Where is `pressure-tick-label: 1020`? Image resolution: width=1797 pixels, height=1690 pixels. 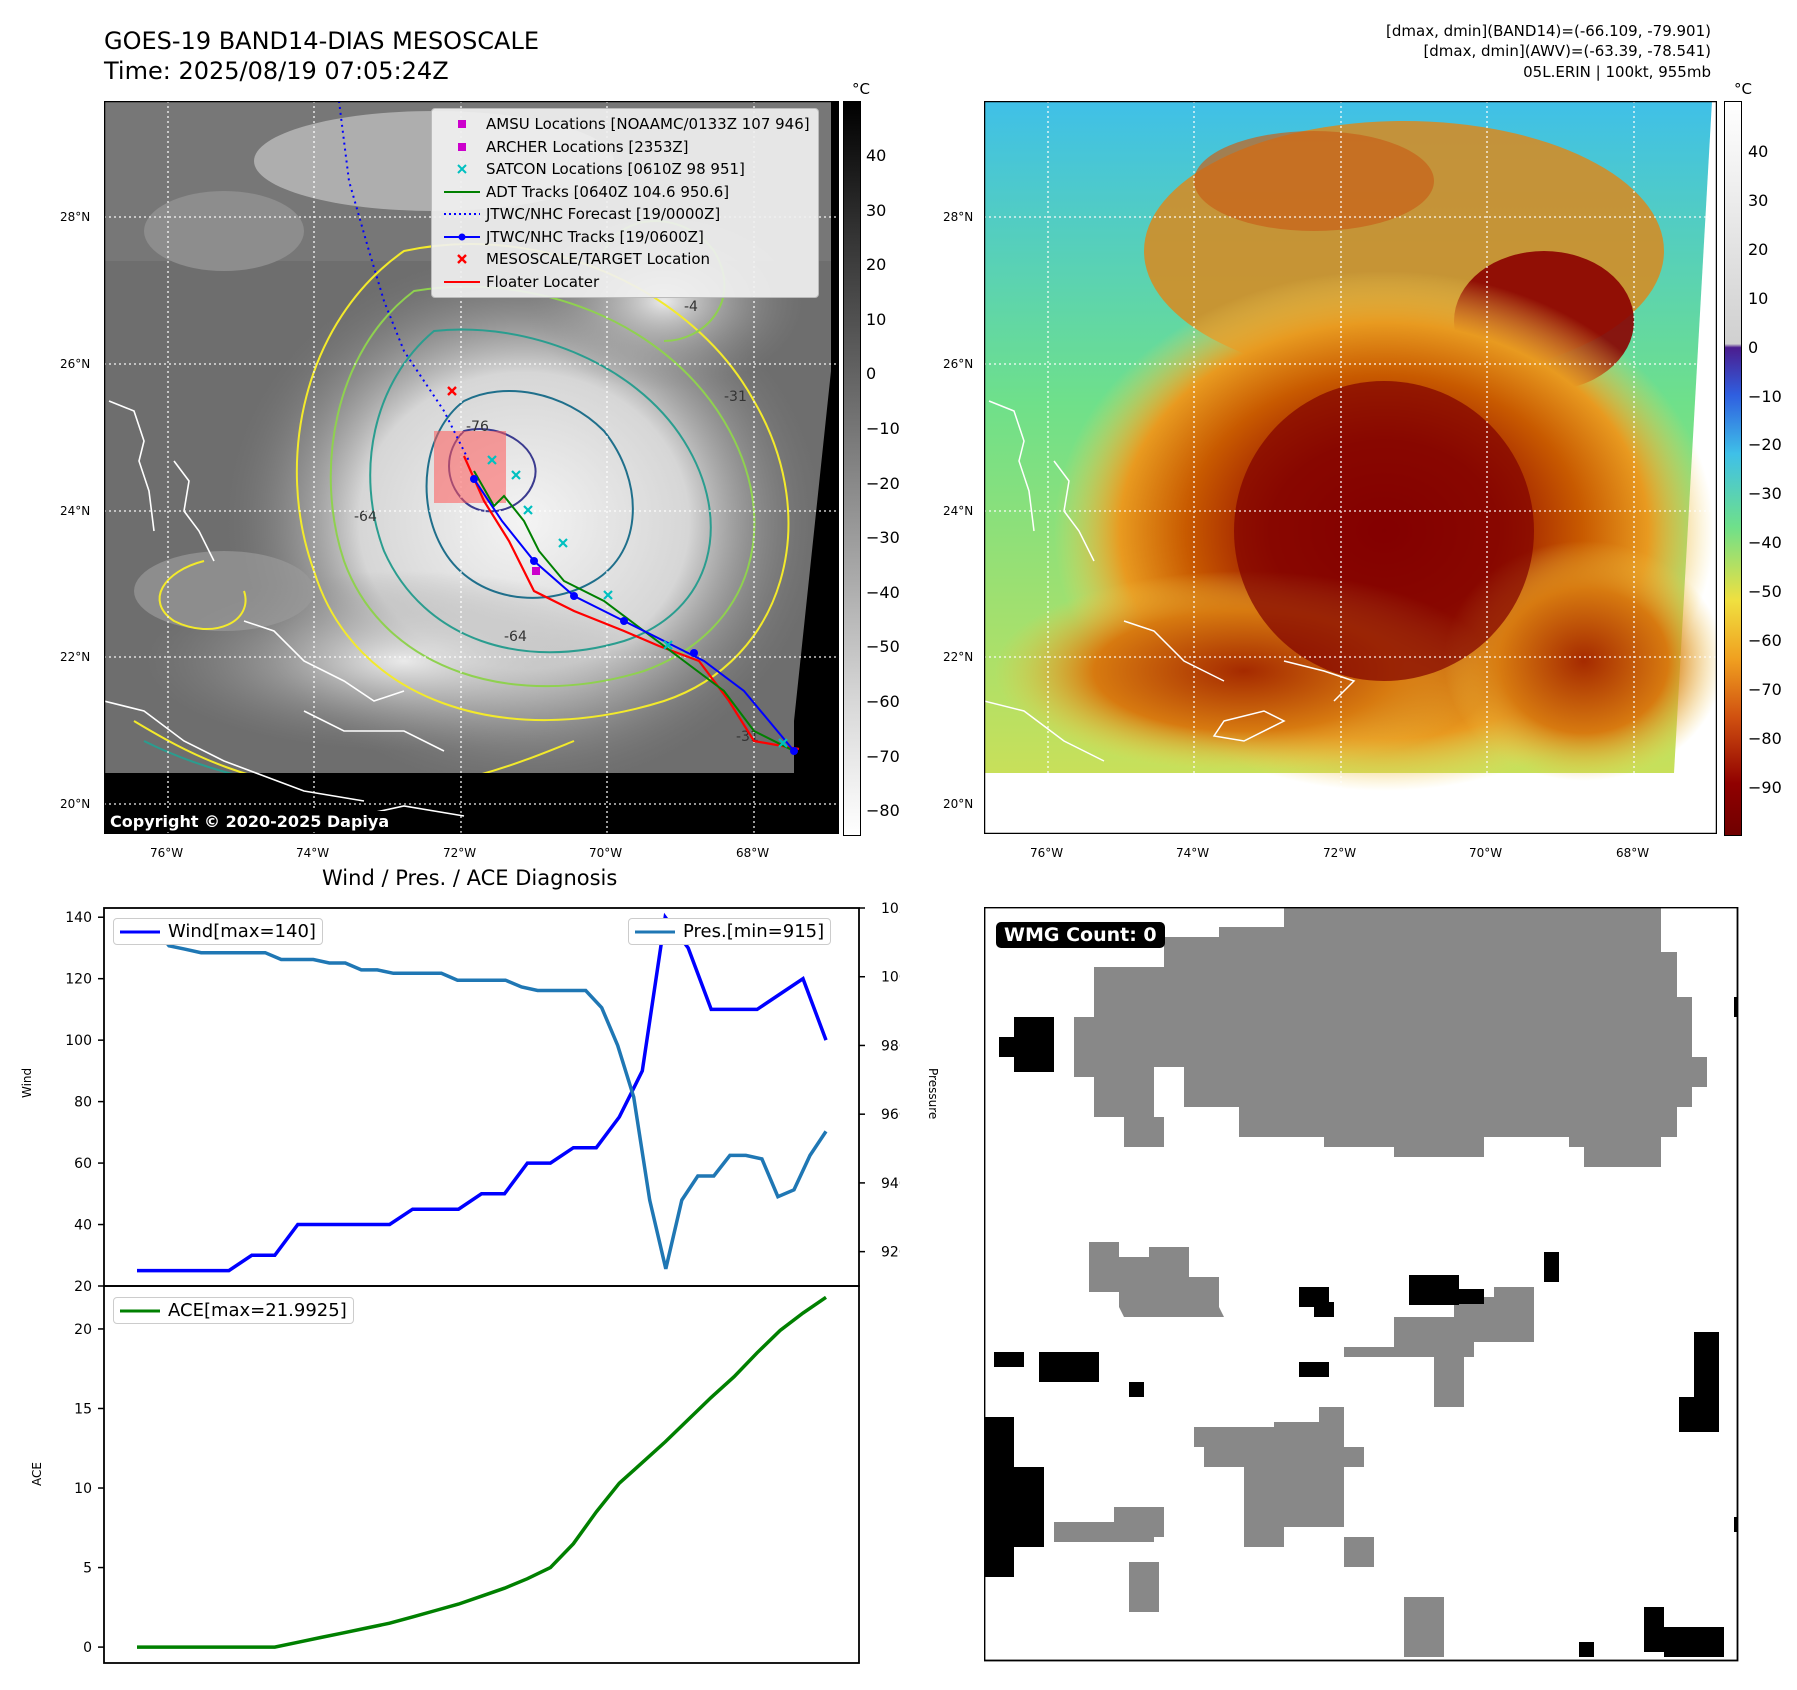 pressure-tick-label: 1020 is located at coordinates (890, 909).